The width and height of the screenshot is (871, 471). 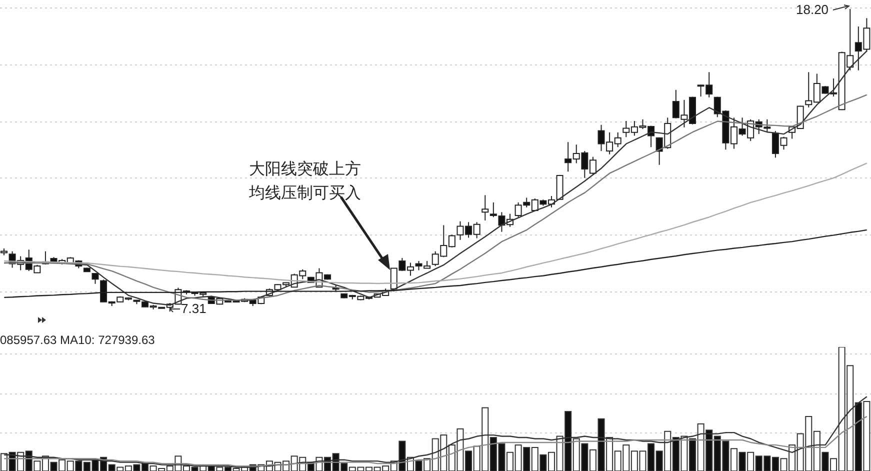 I want to click on annotation: 085957.63 MA10: 727939.63, so click(x=77, y=340).